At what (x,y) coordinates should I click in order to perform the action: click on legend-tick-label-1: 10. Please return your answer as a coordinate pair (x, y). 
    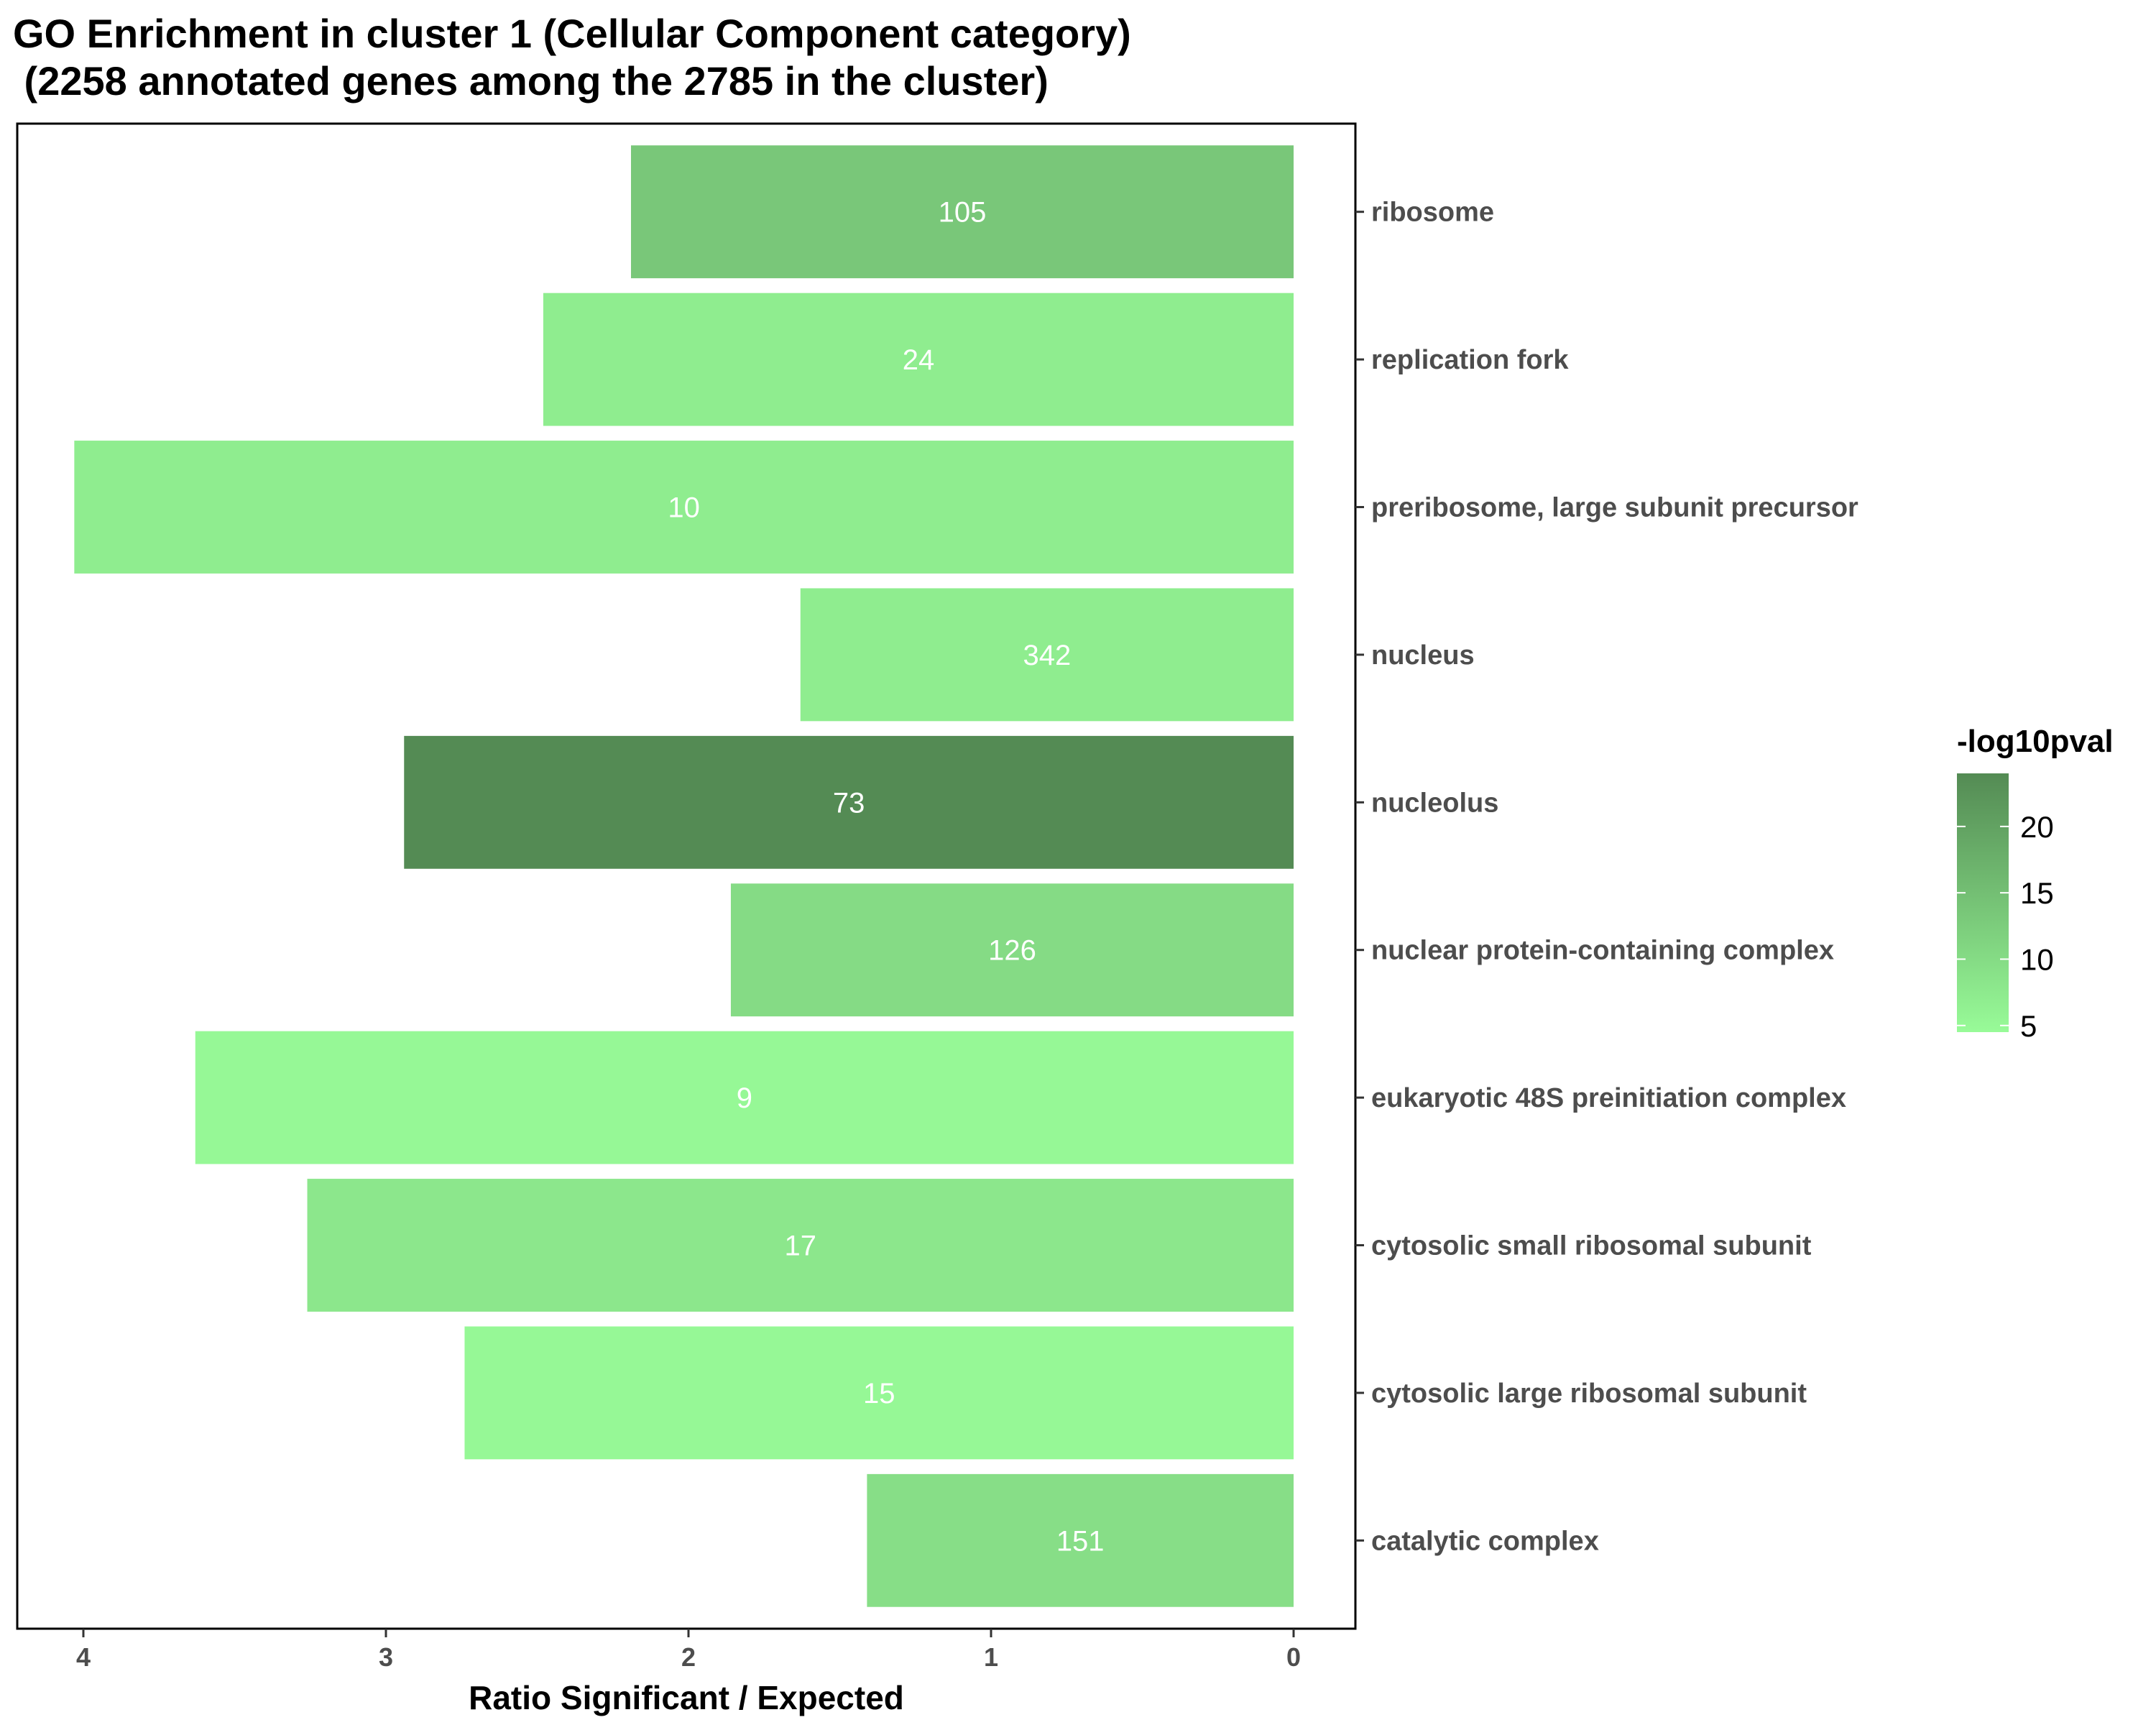
    Looking at the image, I should click on (2037, 959).